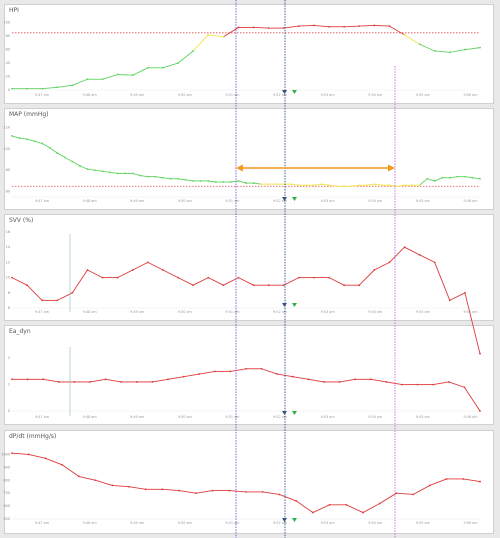 This screenshot has height=538, width=500. I want to click on eadyn-title: Ea_dyn, so click(20, 331).